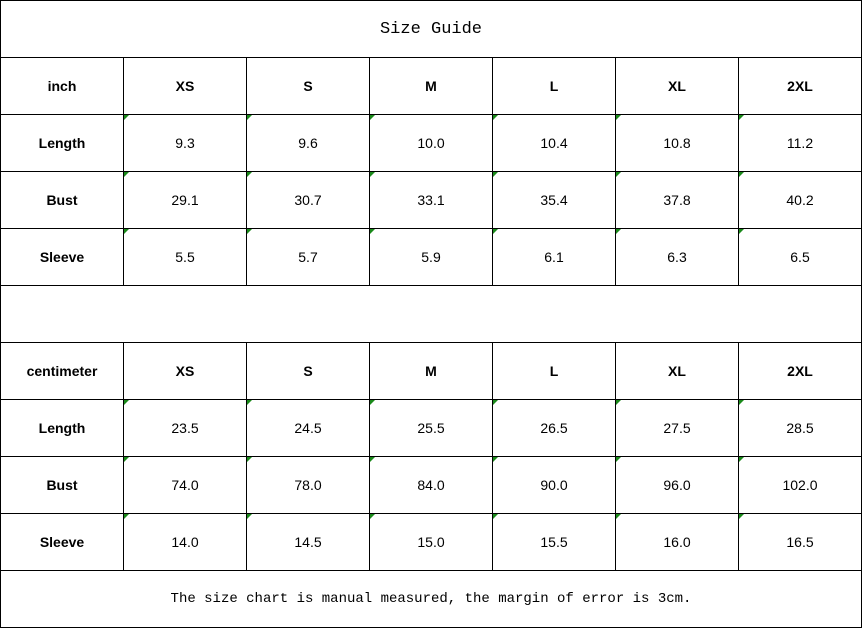 The width and height of the screenshot is (862, 628). I want to click on value-cell: 16.5, so click(800, 542).